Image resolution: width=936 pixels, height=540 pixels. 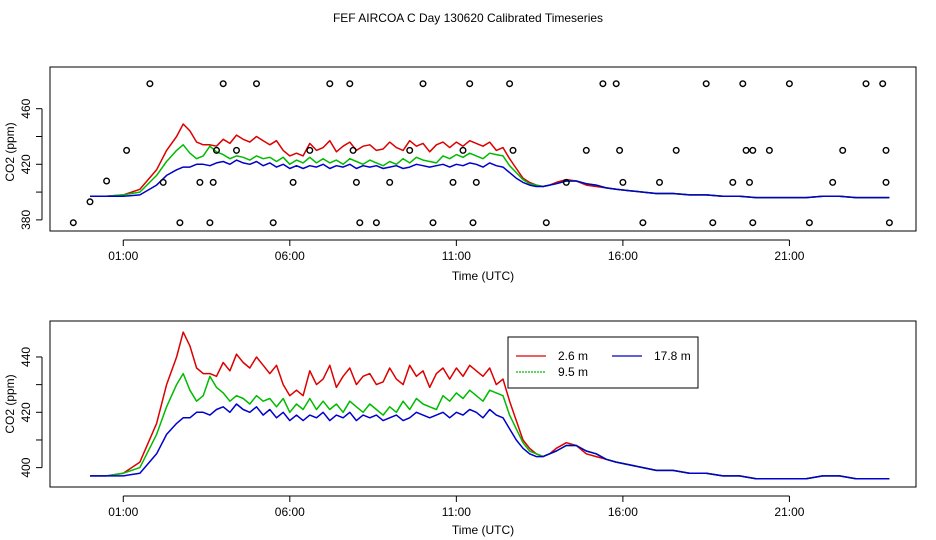 I want to click on lower-x-tick-label: 06:00, so click(x=290, y=512).